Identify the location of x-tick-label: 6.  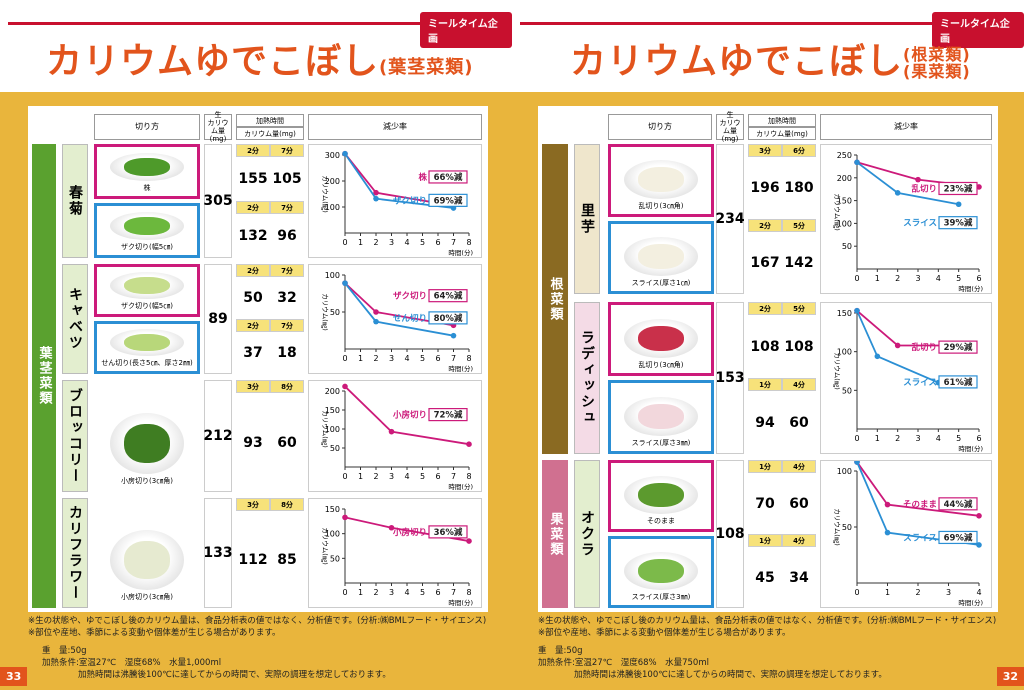
(437, 358).